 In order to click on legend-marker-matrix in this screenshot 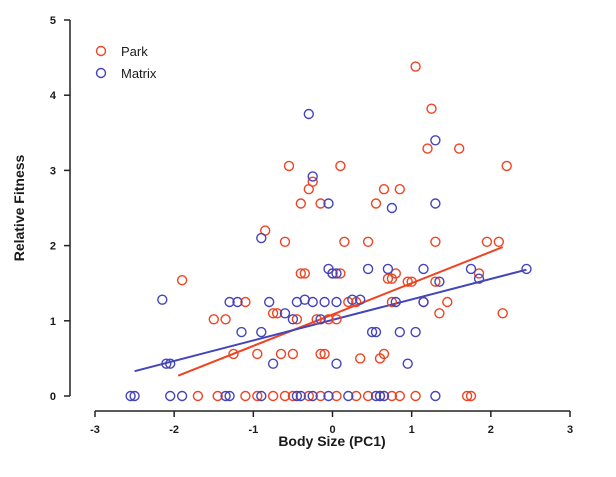, I will do `click(101, 73)`.